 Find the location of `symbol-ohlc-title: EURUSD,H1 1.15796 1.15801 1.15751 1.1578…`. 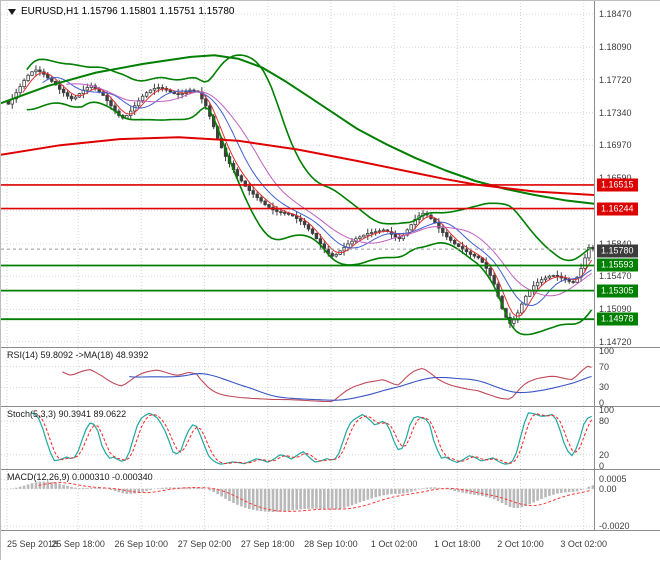

symbol-ohlc-title: EURUSD,H1 1.15796 1.15801 1.15751 1.1578… is located at coordinates (128, 11).